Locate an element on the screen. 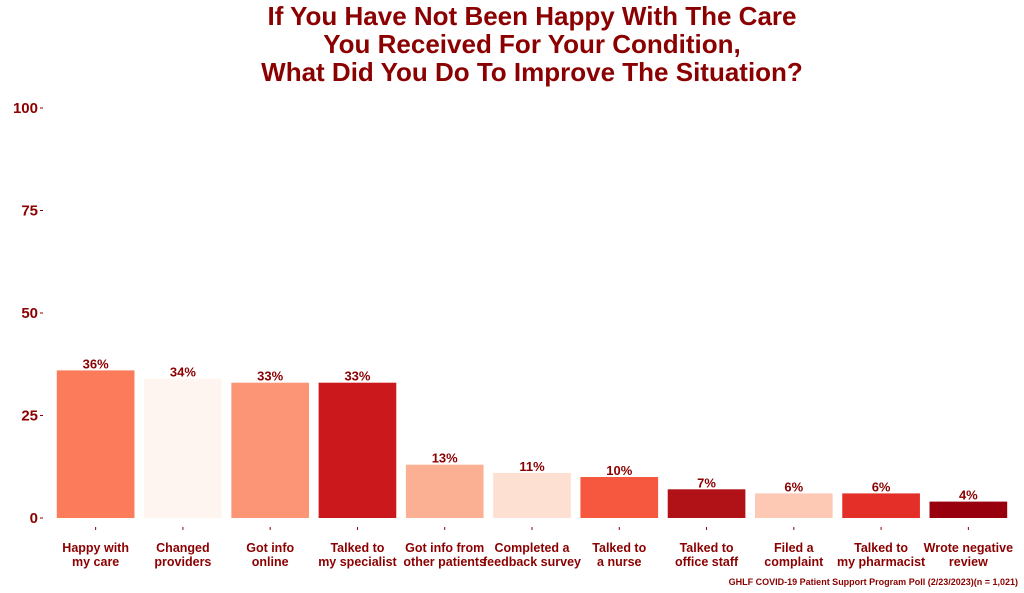  x-tick-label: Changed is located at coordinates (182, 548).